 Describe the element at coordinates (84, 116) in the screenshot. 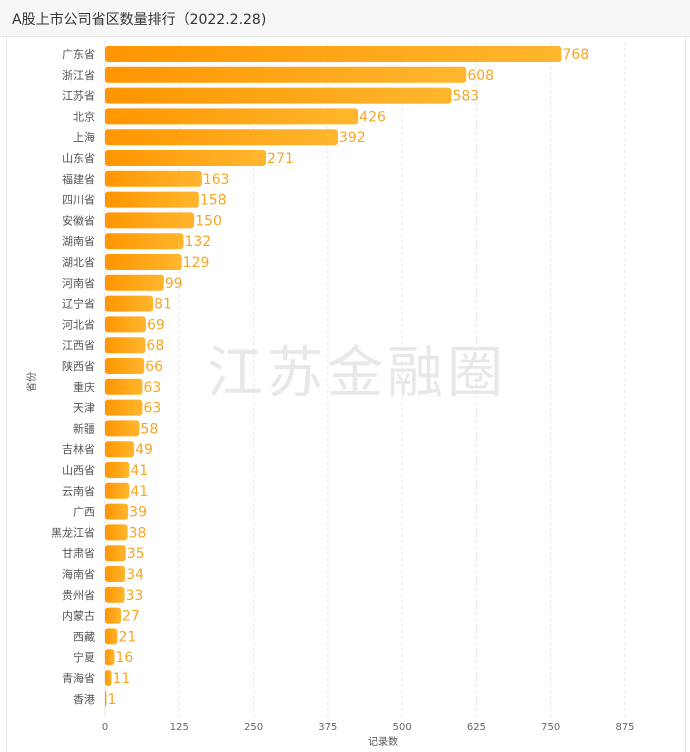

I see `category-label: 北京` at that location.